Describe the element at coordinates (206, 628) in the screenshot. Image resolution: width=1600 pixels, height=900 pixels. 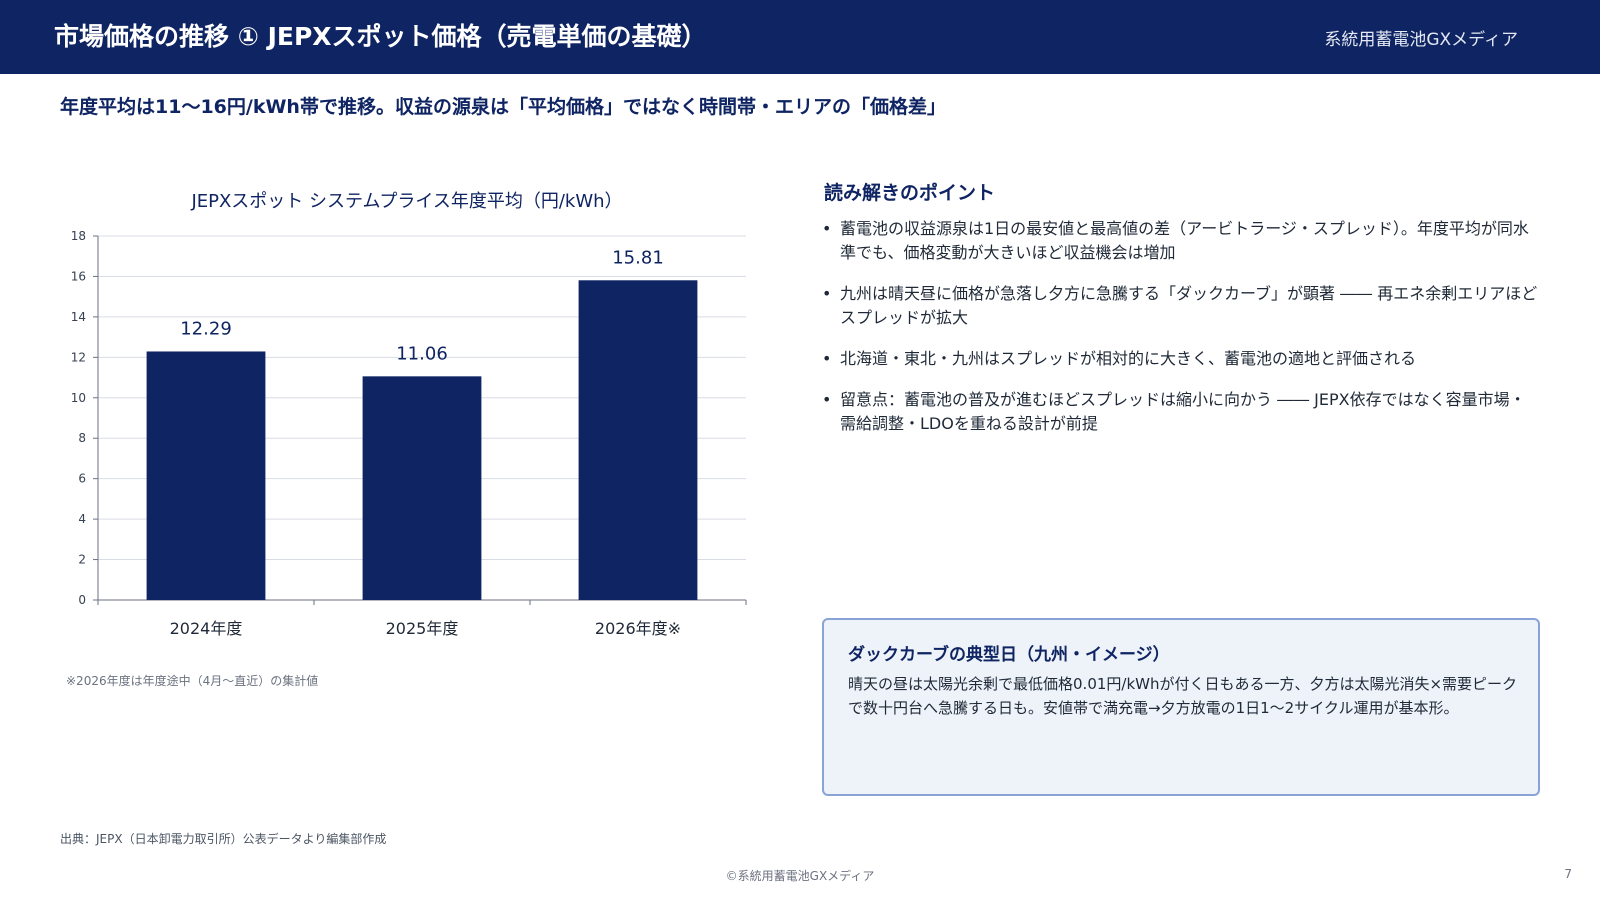
I see `x-tick-label: 2024年度` at that location.